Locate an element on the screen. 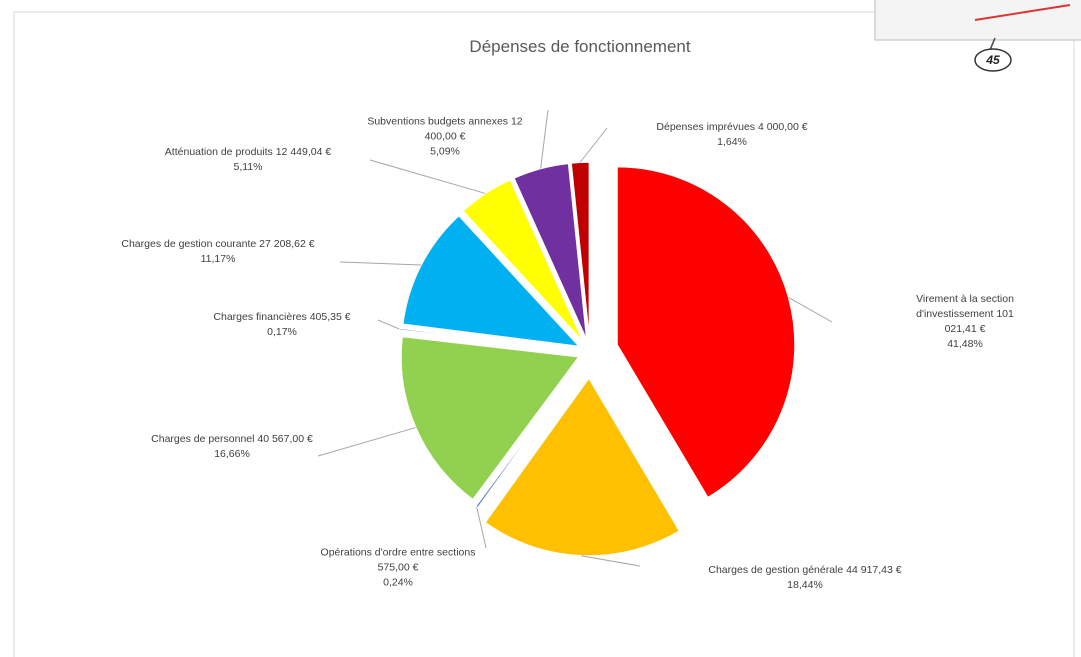  slice-percent: 18,44% is located at coordinates (805, 585).